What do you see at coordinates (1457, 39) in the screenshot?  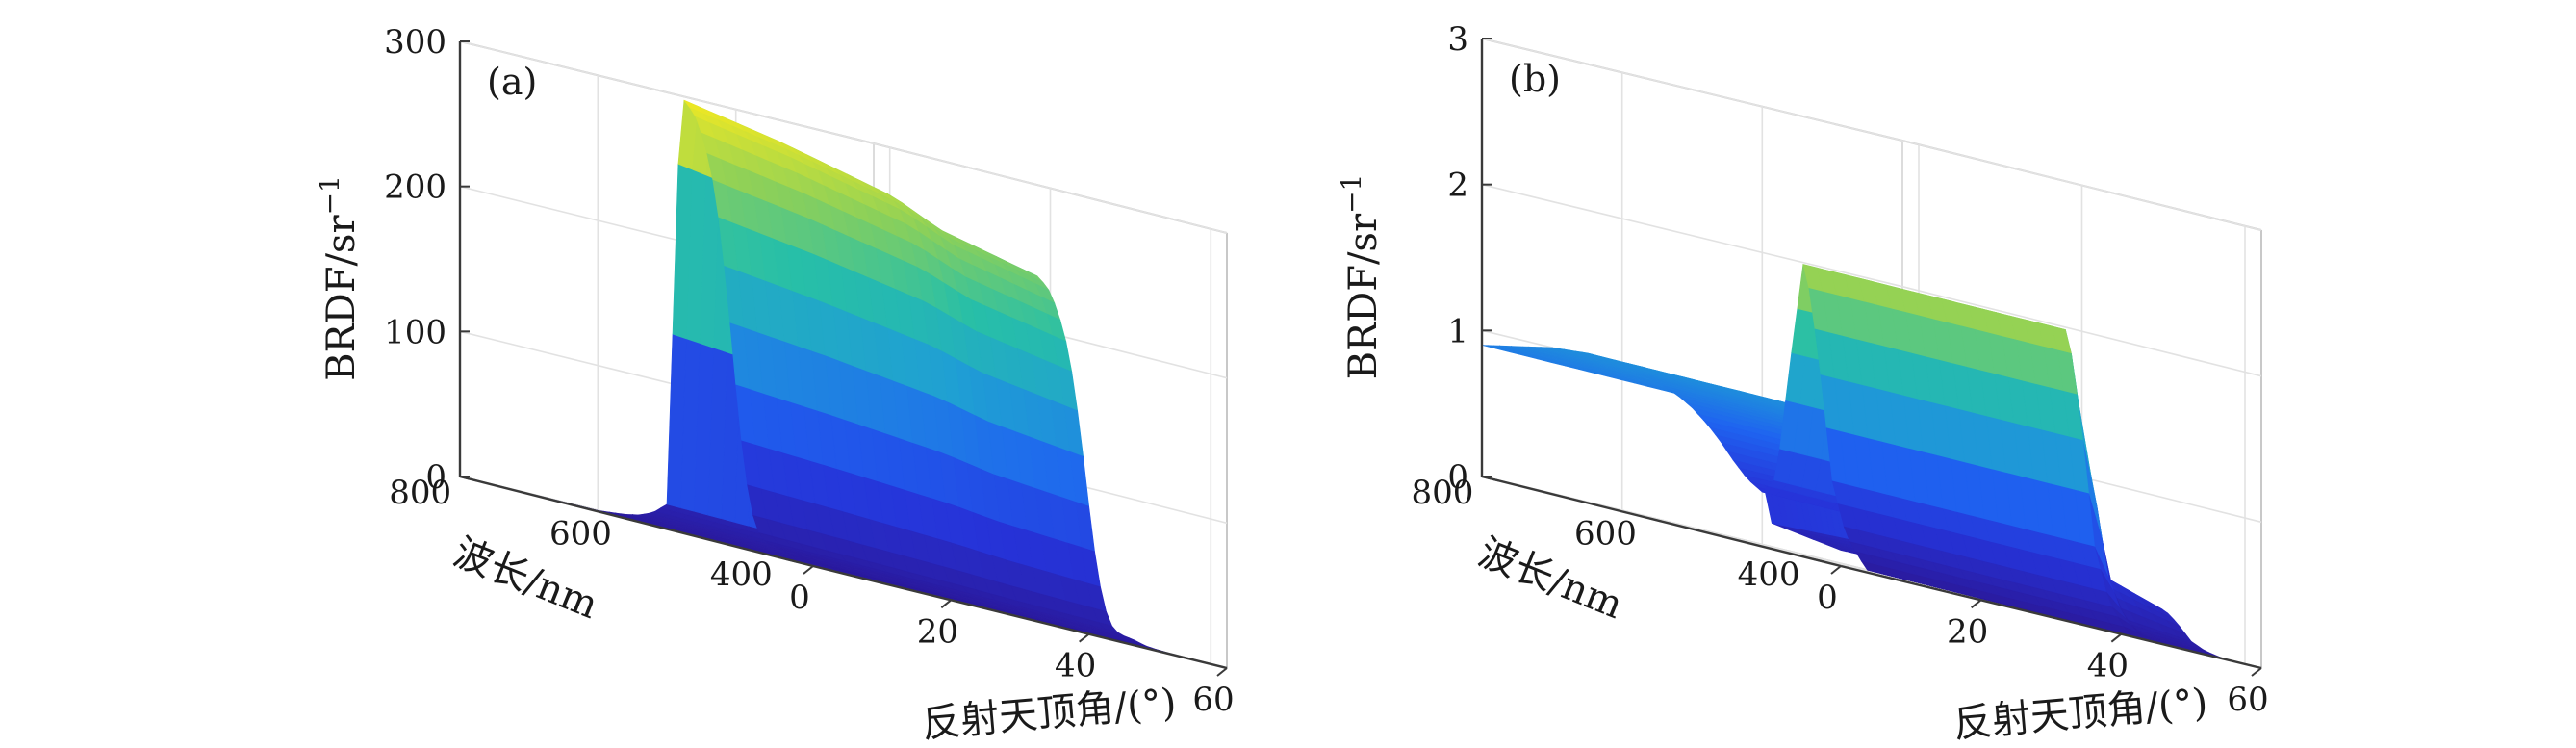 I see `z-tick-label: 3` at bounding box center [1457, 39].